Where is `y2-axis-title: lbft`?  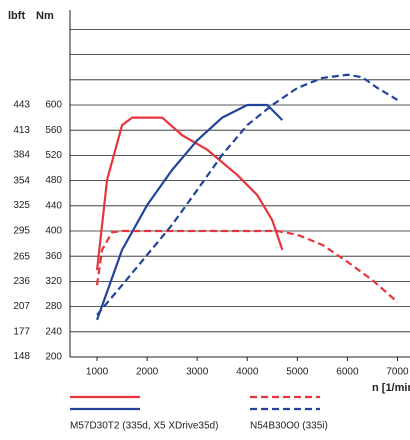
y2-axis-title: lbft is located at coordinates (16, 16).